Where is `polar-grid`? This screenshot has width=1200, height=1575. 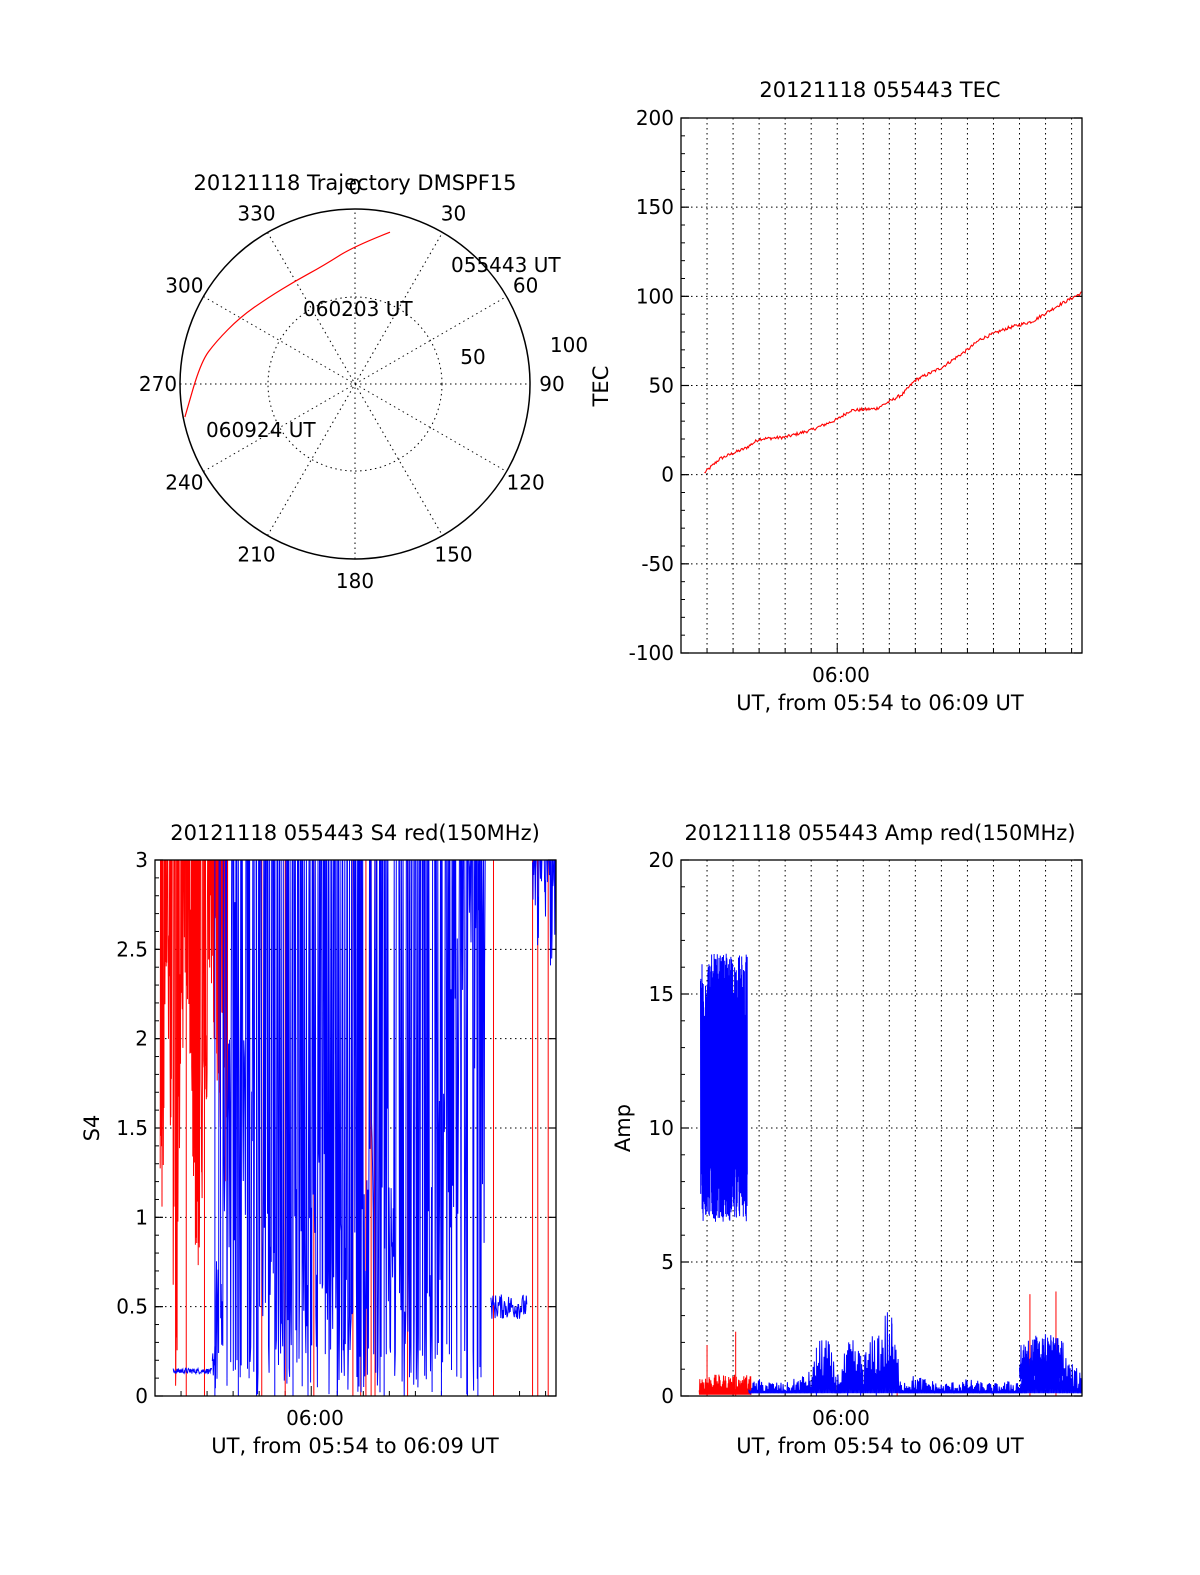 polar-grid is located at coordinates (355, 384).